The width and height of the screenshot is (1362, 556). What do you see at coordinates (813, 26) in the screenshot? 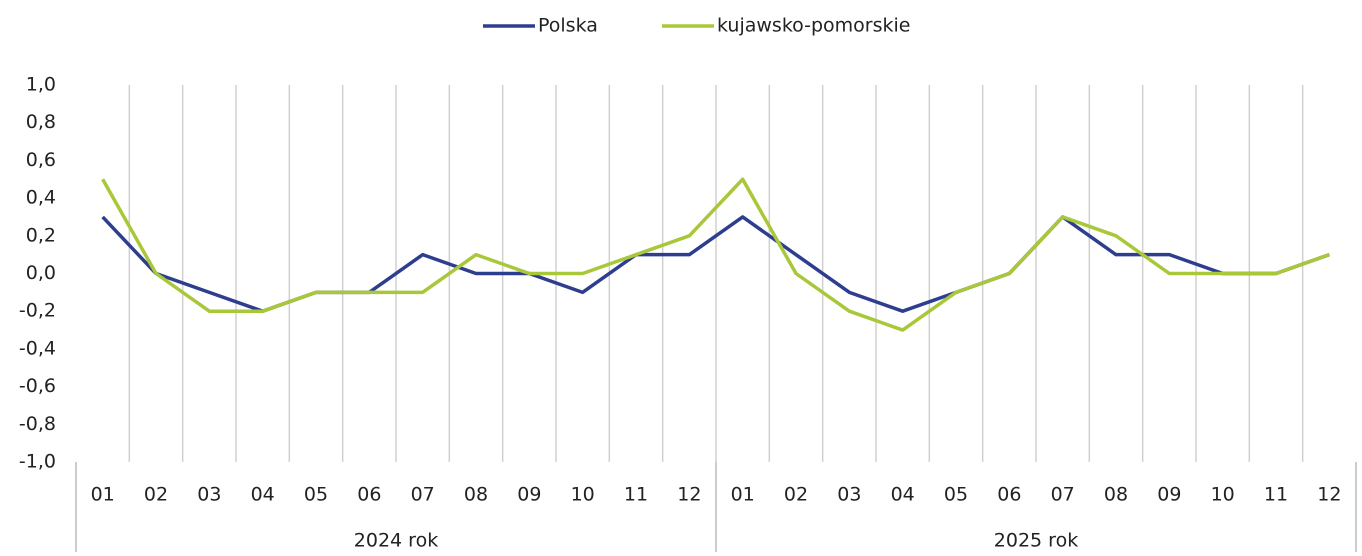
I see `legend-label: kujawsko-pomorskie` at bounding box center [813, 26].